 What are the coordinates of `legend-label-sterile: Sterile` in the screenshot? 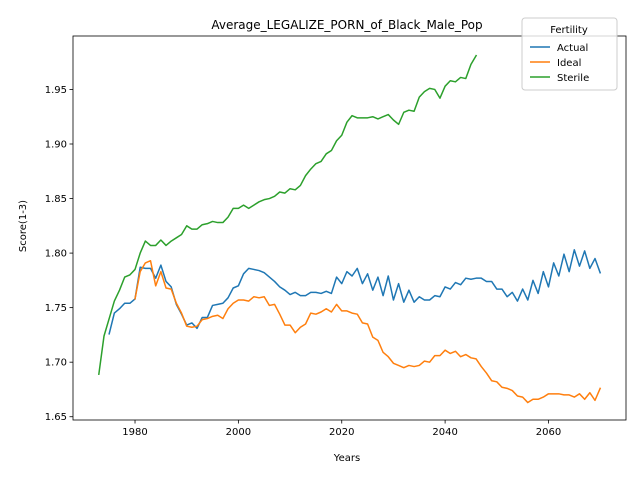 It's located at (573, 78).